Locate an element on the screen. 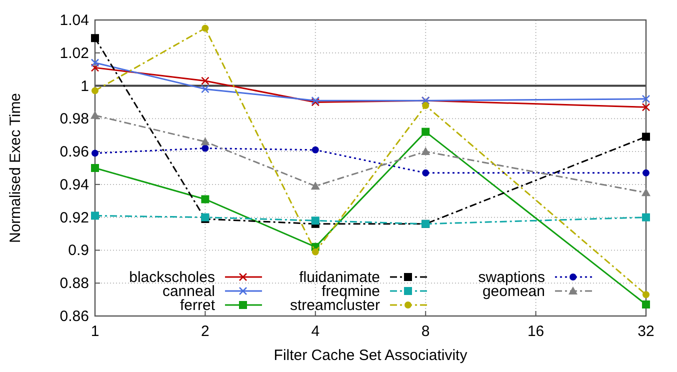  y-tick-label: 1.04 is located at coordinates (74, 20).